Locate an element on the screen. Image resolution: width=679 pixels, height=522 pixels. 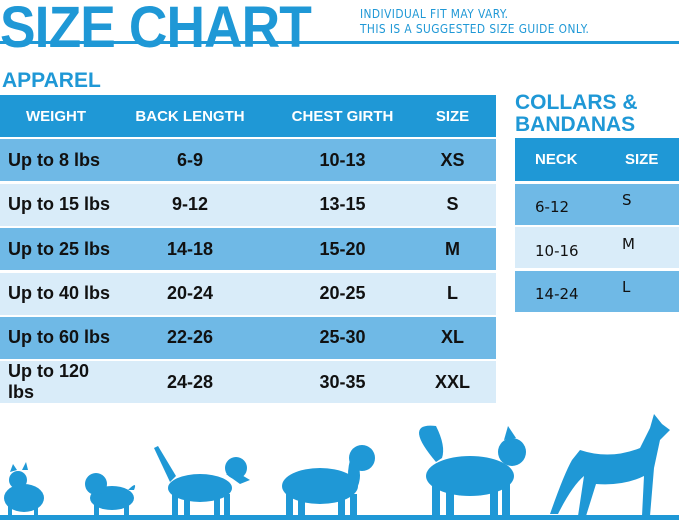
col-chest-girth: CHEST GIRTH is located at coordinates (342, 116).